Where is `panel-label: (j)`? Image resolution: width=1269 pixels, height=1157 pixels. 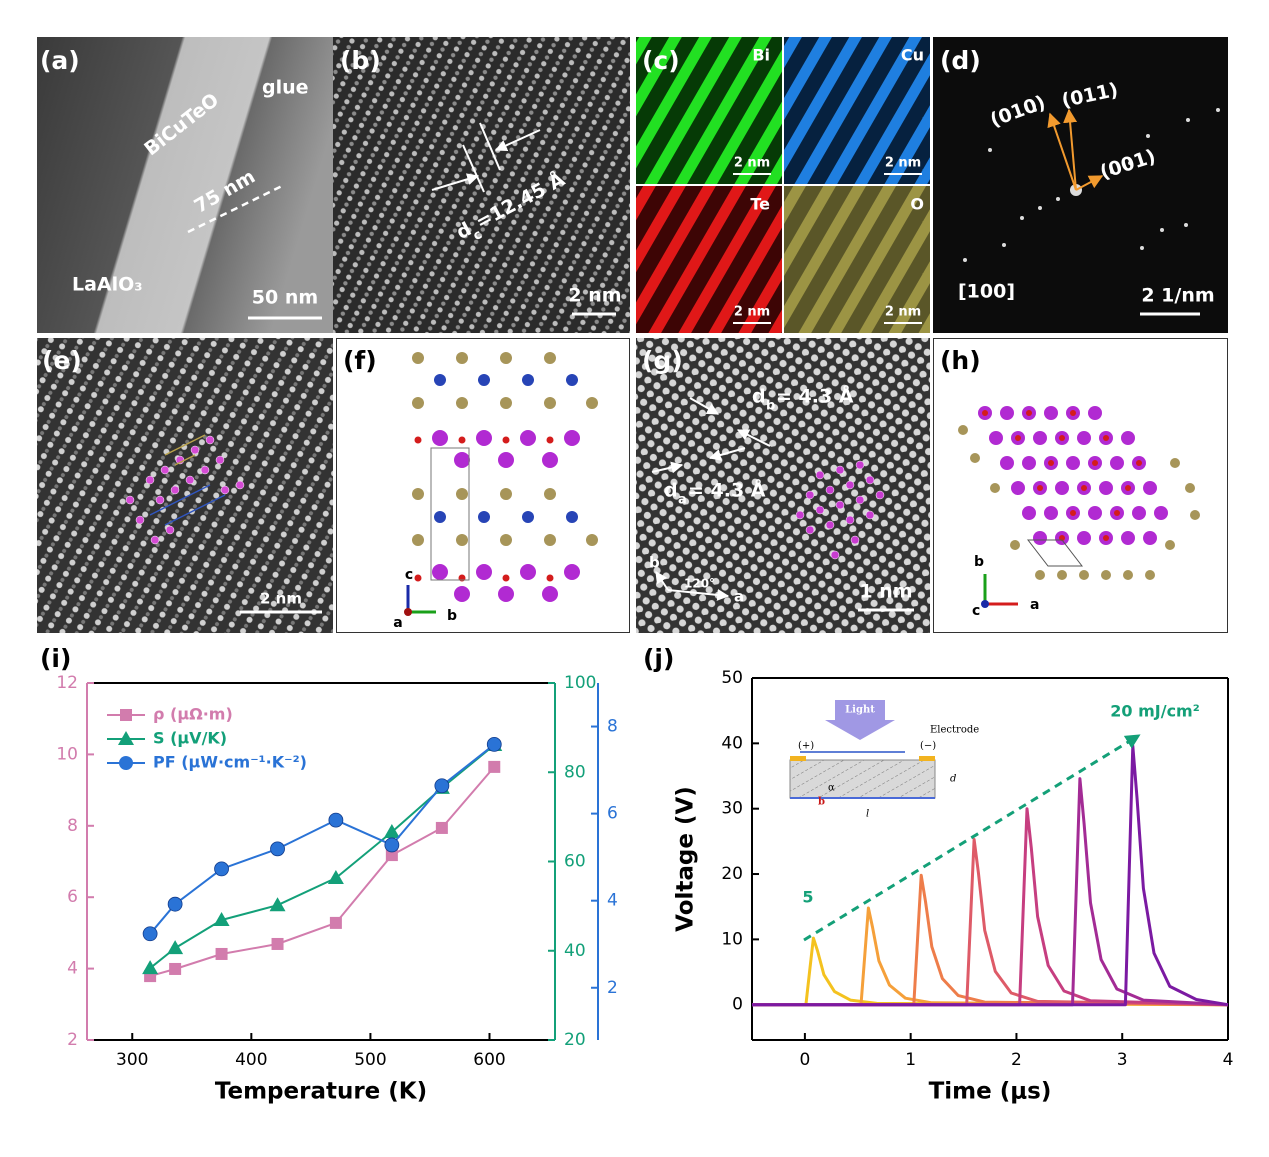
panel-label: (j) is located at coordinates (658, 658).